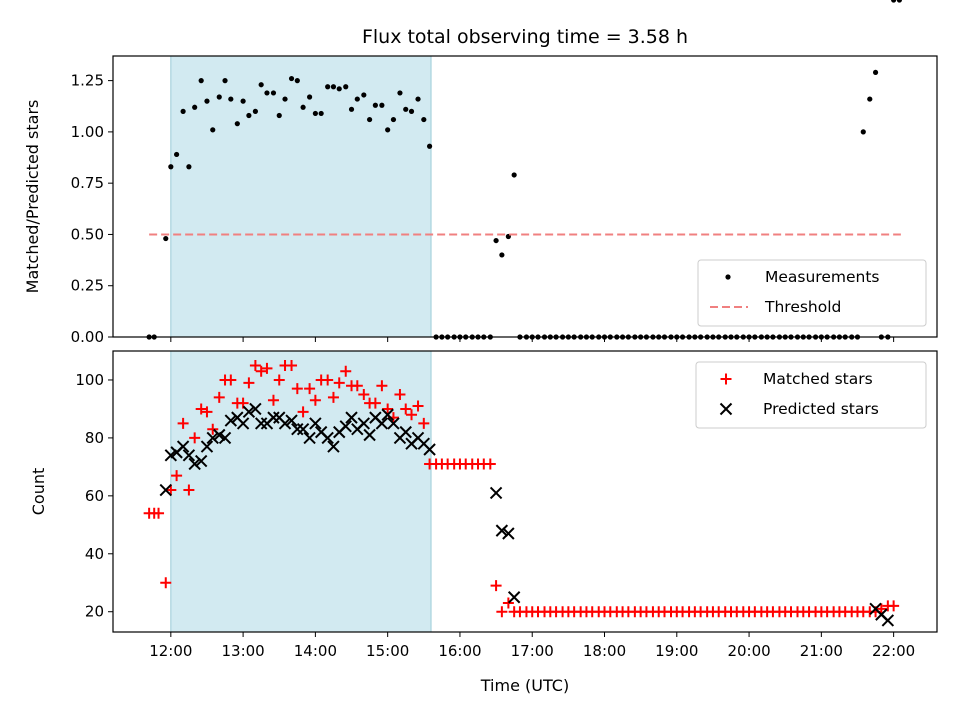 The height and width of the screenshot is (720, 960). I want to click on y-tick-label: 80, so click(94, 438).